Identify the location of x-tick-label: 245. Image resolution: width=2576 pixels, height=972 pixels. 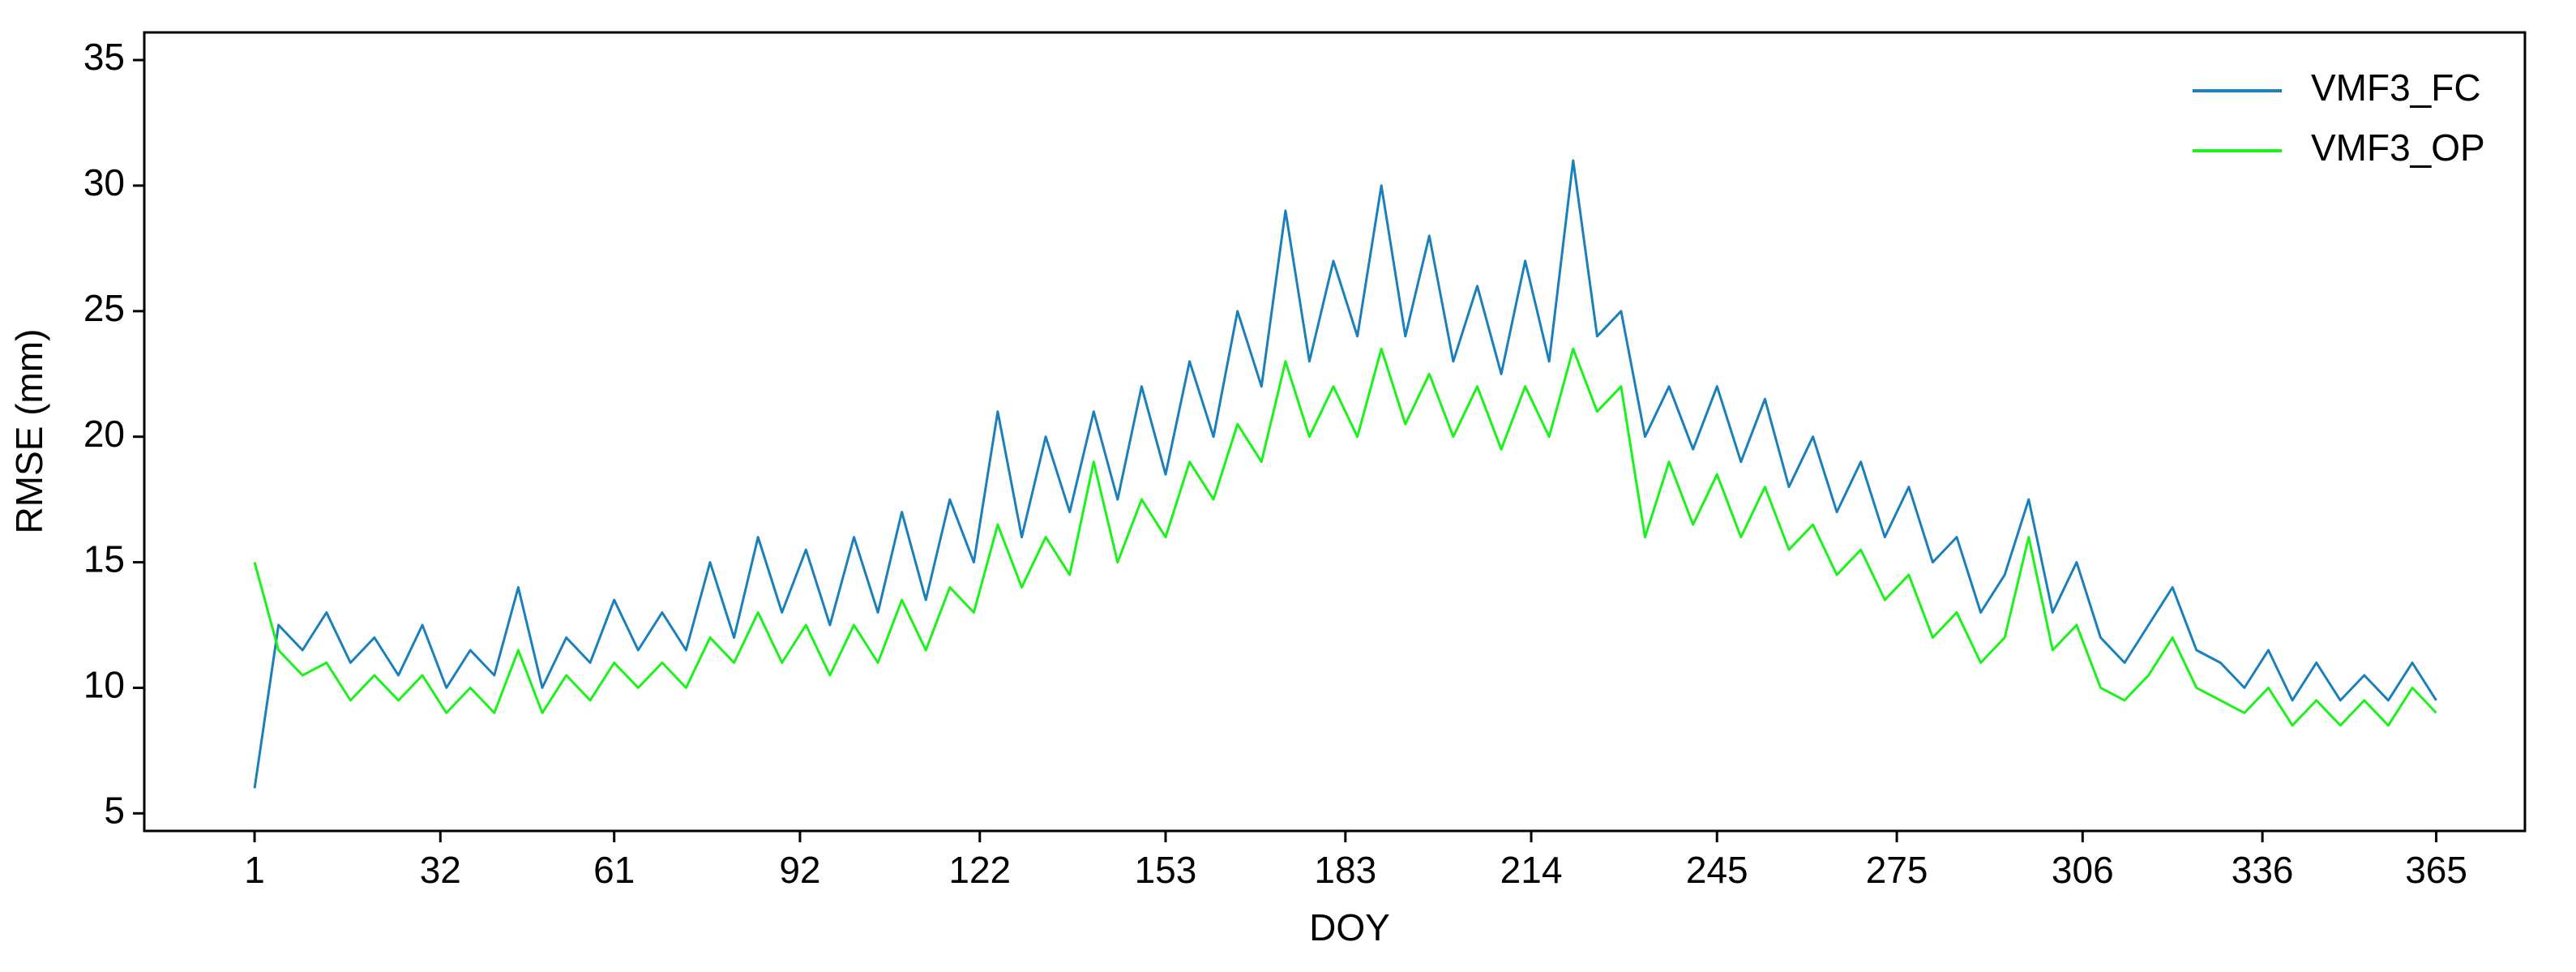
(1717, 870).